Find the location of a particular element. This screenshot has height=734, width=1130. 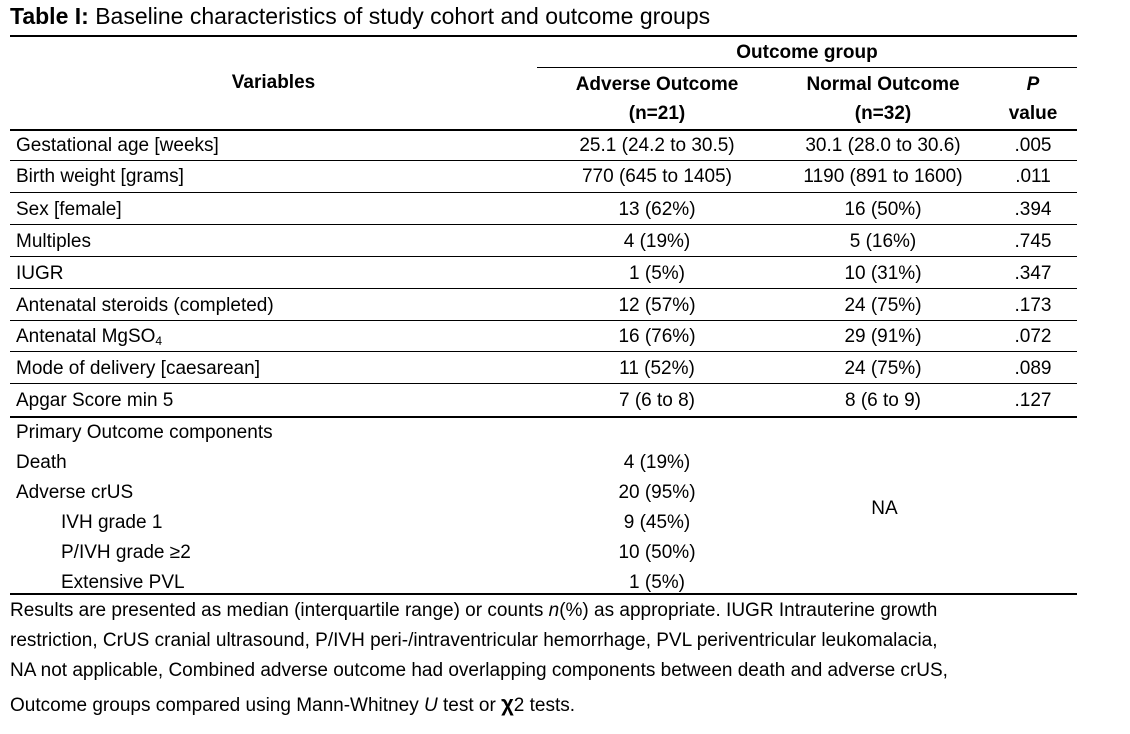

p-cell: .011 is located at coordinates (1033, 176).